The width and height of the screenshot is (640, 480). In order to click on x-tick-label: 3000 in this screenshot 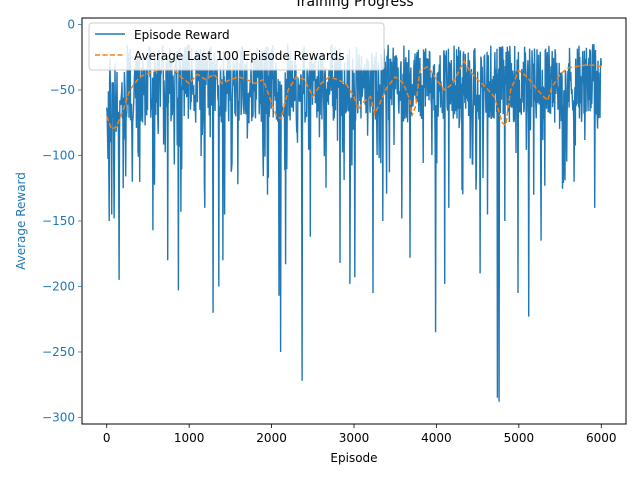, I will do `click(354, 438)`.